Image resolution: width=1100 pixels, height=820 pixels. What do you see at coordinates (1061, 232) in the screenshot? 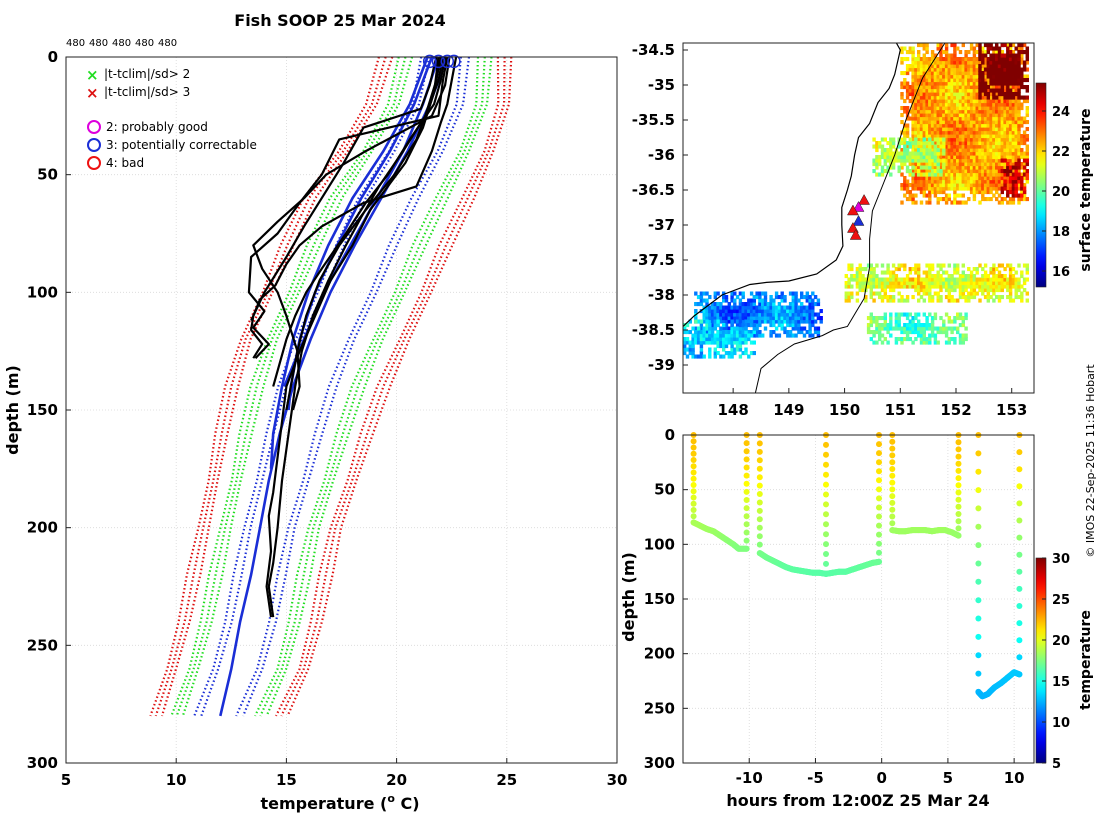
I see `sst-colorbar-tick-label: 18` at bounding box center [1061, 232].